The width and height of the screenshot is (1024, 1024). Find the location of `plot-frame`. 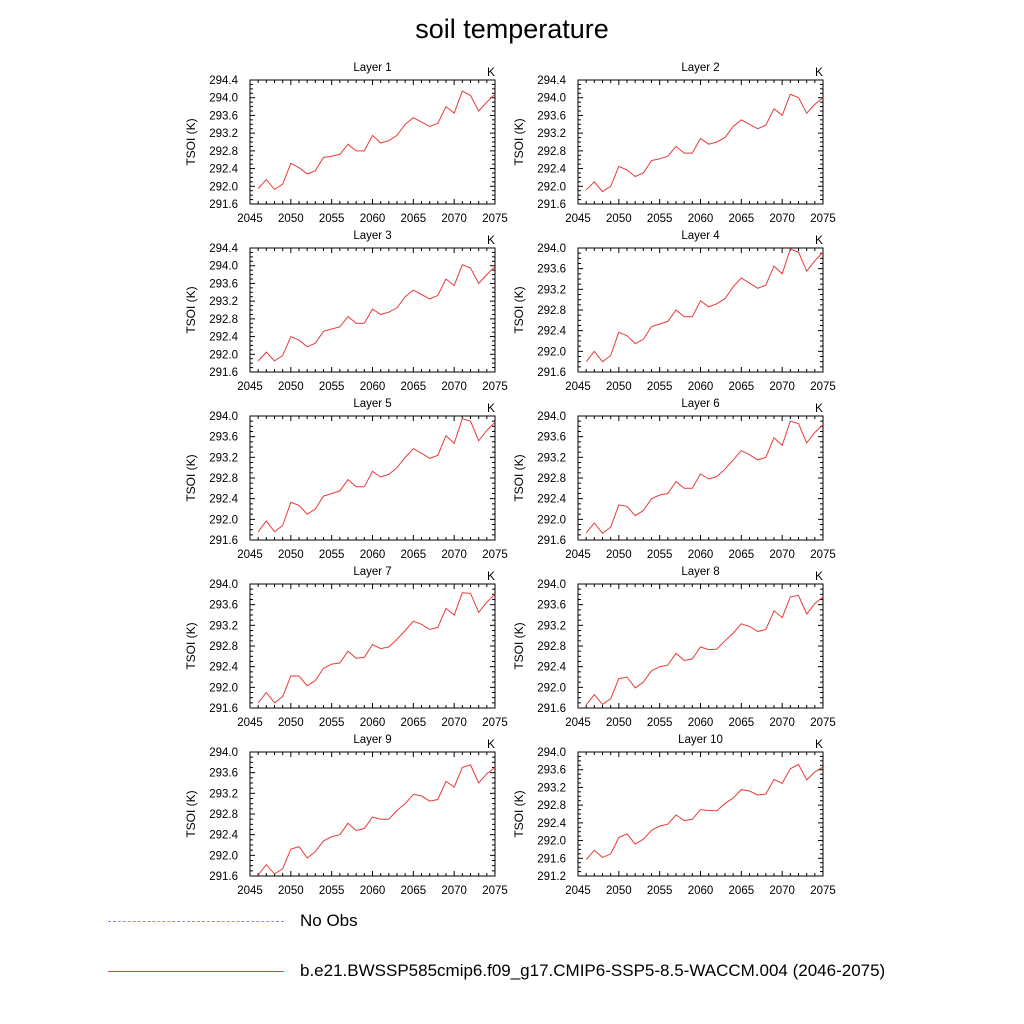

plot-frame is located at coordinates (372, 142).